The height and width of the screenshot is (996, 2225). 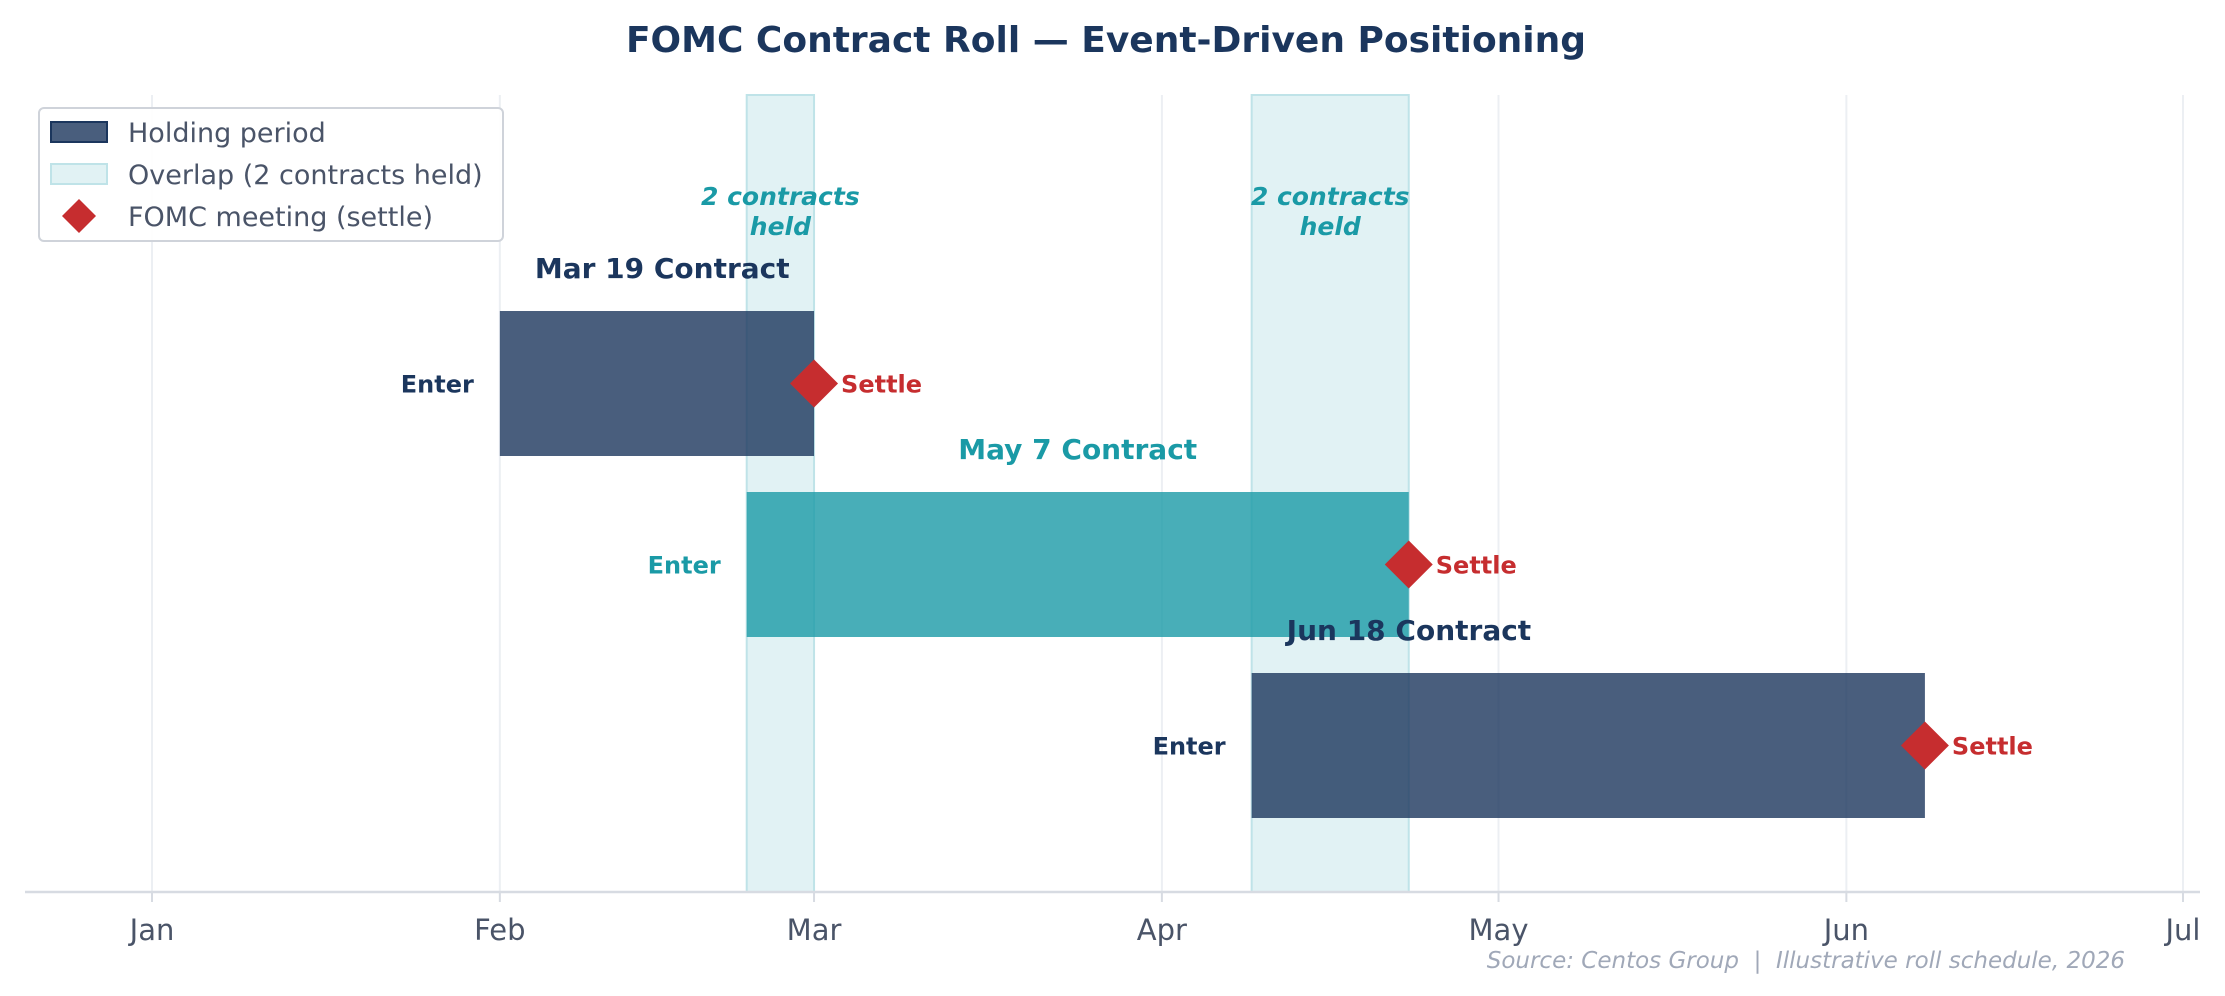 What do you see at coordinates (2182, 930) in the screenshot?
I see `x-tick-label: Jul` at bounding box center [2182, 930].